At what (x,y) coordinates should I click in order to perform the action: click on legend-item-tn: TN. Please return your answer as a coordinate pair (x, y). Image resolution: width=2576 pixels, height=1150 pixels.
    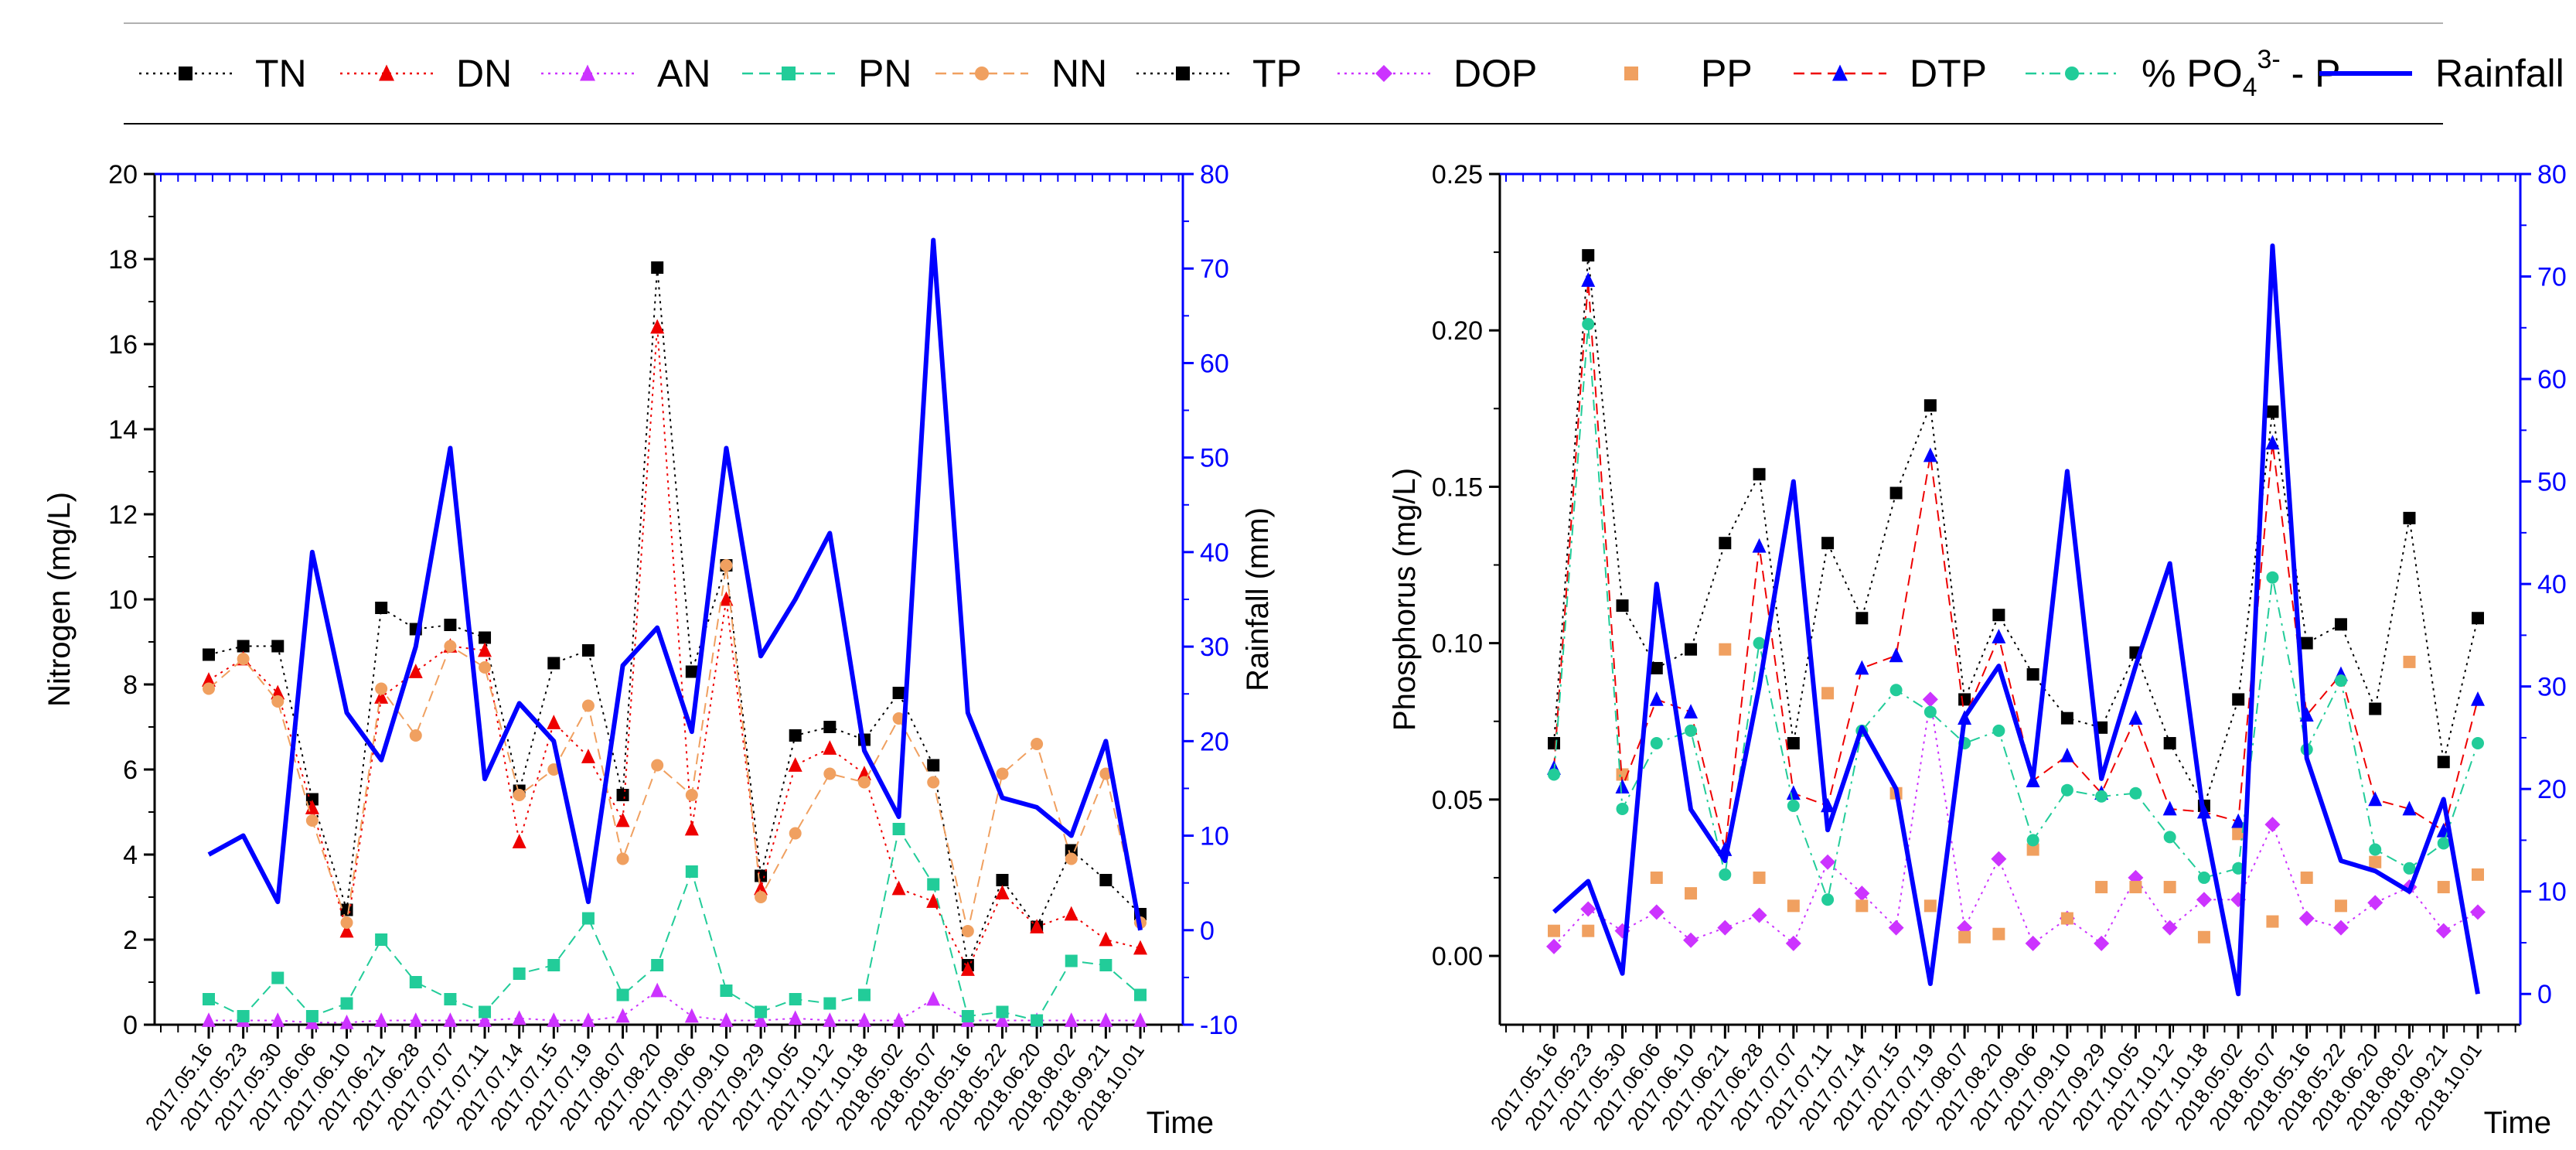
    Looking at the image, I should click on (223, 73).